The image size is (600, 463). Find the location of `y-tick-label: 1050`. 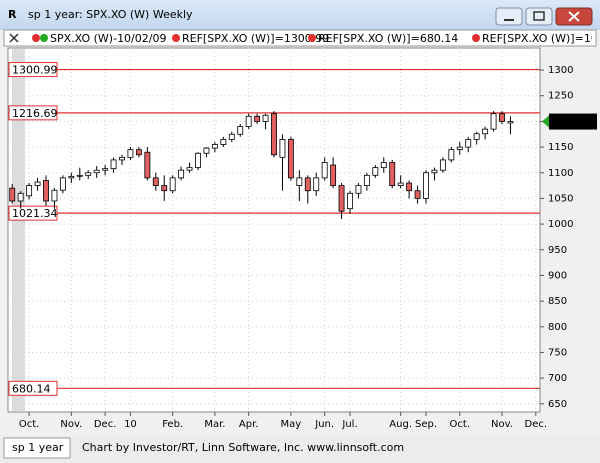

y-tick-label: 1050 is located at coordinates (560, 198).